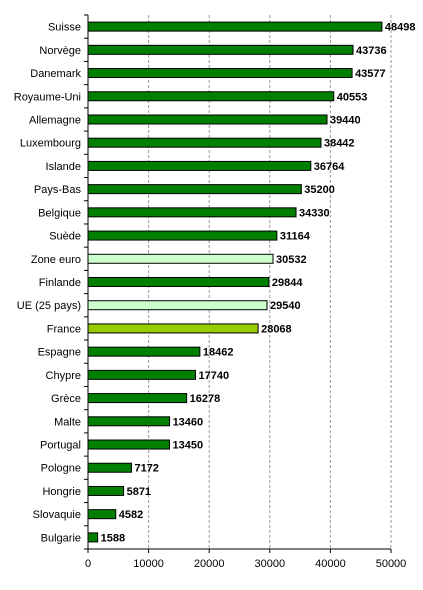 This screenshot has width=423, height=590. Describe the element at coordinates (139, 492) in the screenshot. I see `value-label-20: 5871` at that location.